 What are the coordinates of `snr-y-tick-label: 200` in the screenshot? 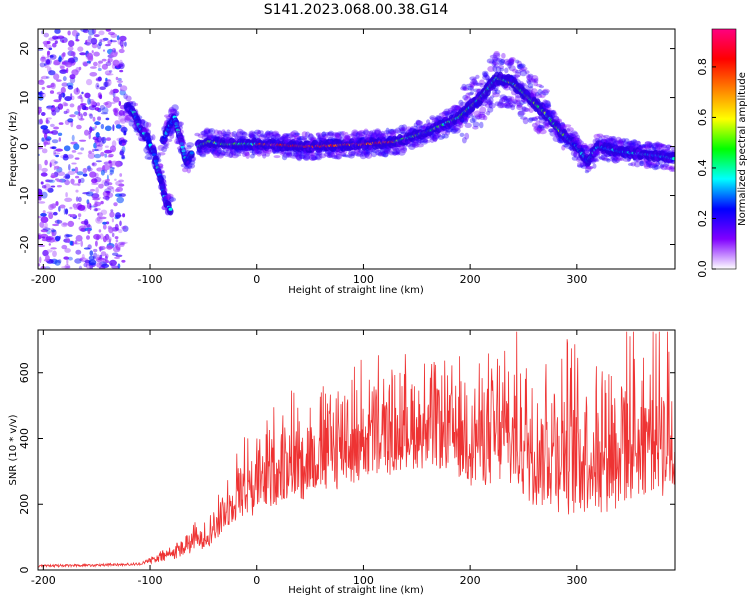 It's located at (24, 504).